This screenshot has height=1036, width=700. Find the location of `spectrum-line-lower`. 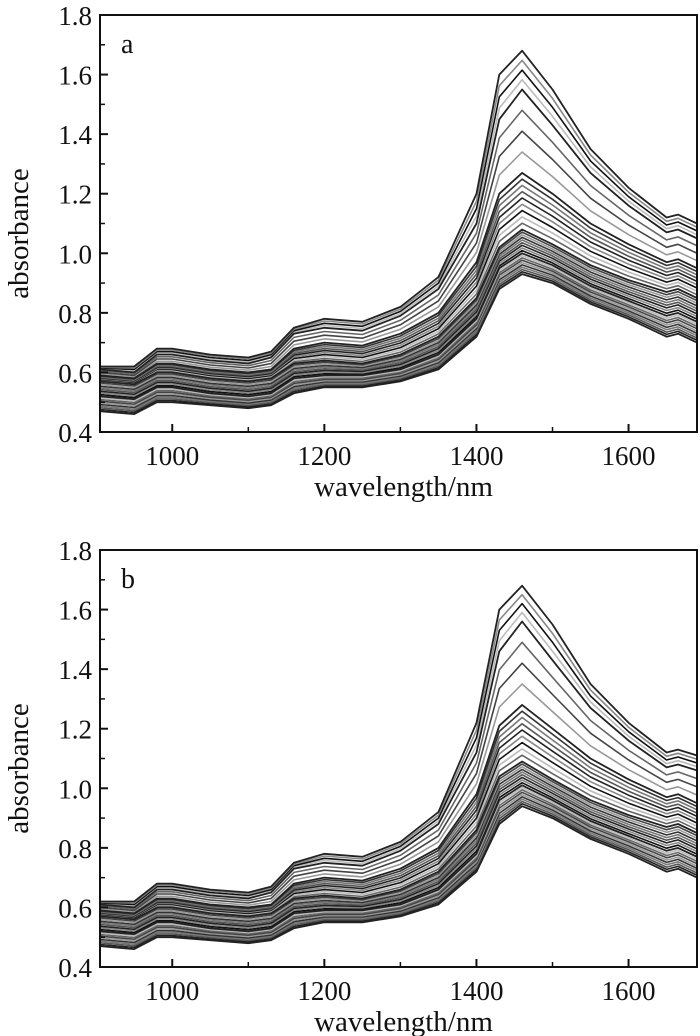

spectrum-line-lower is located at coordinates (398, 344).